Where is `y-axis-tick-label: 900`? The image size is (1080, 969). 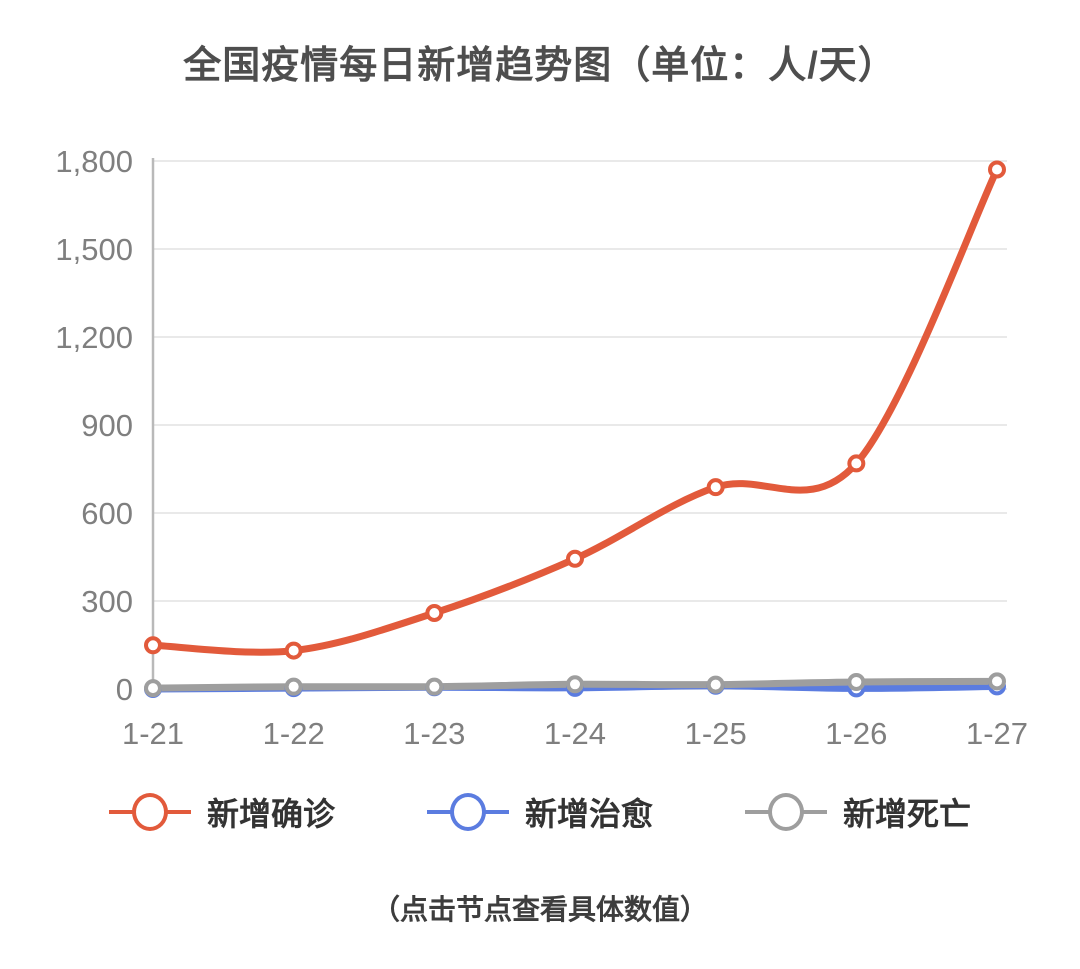
y-axis-tick-label: 900 is located at coordinates (107, 425).